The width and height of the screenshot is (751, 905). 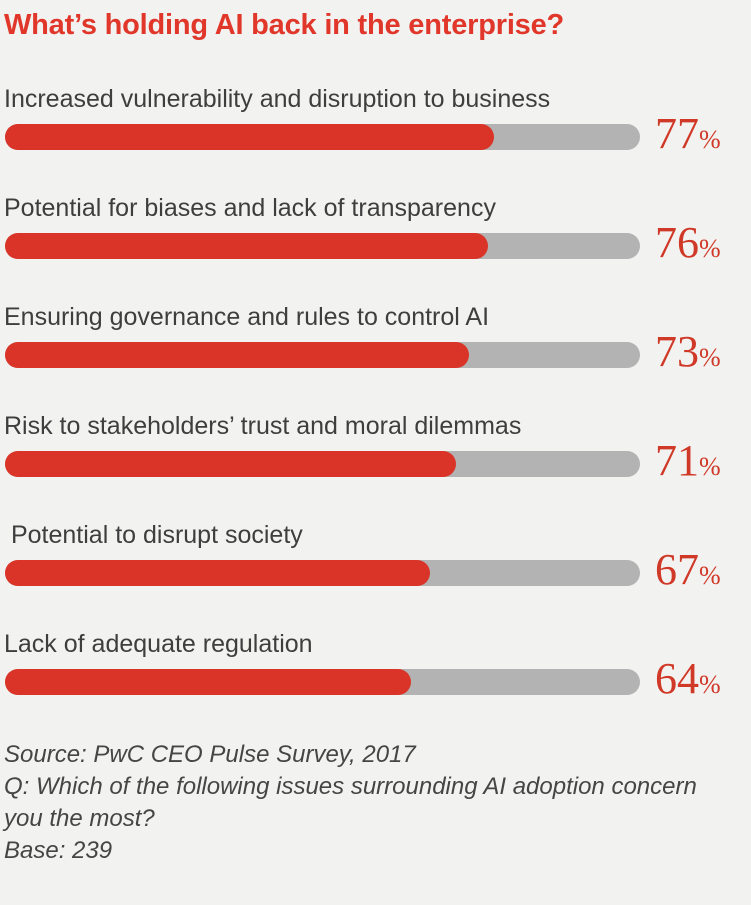 I want to click on bar-line: 71%, so click(x=375, y=461).